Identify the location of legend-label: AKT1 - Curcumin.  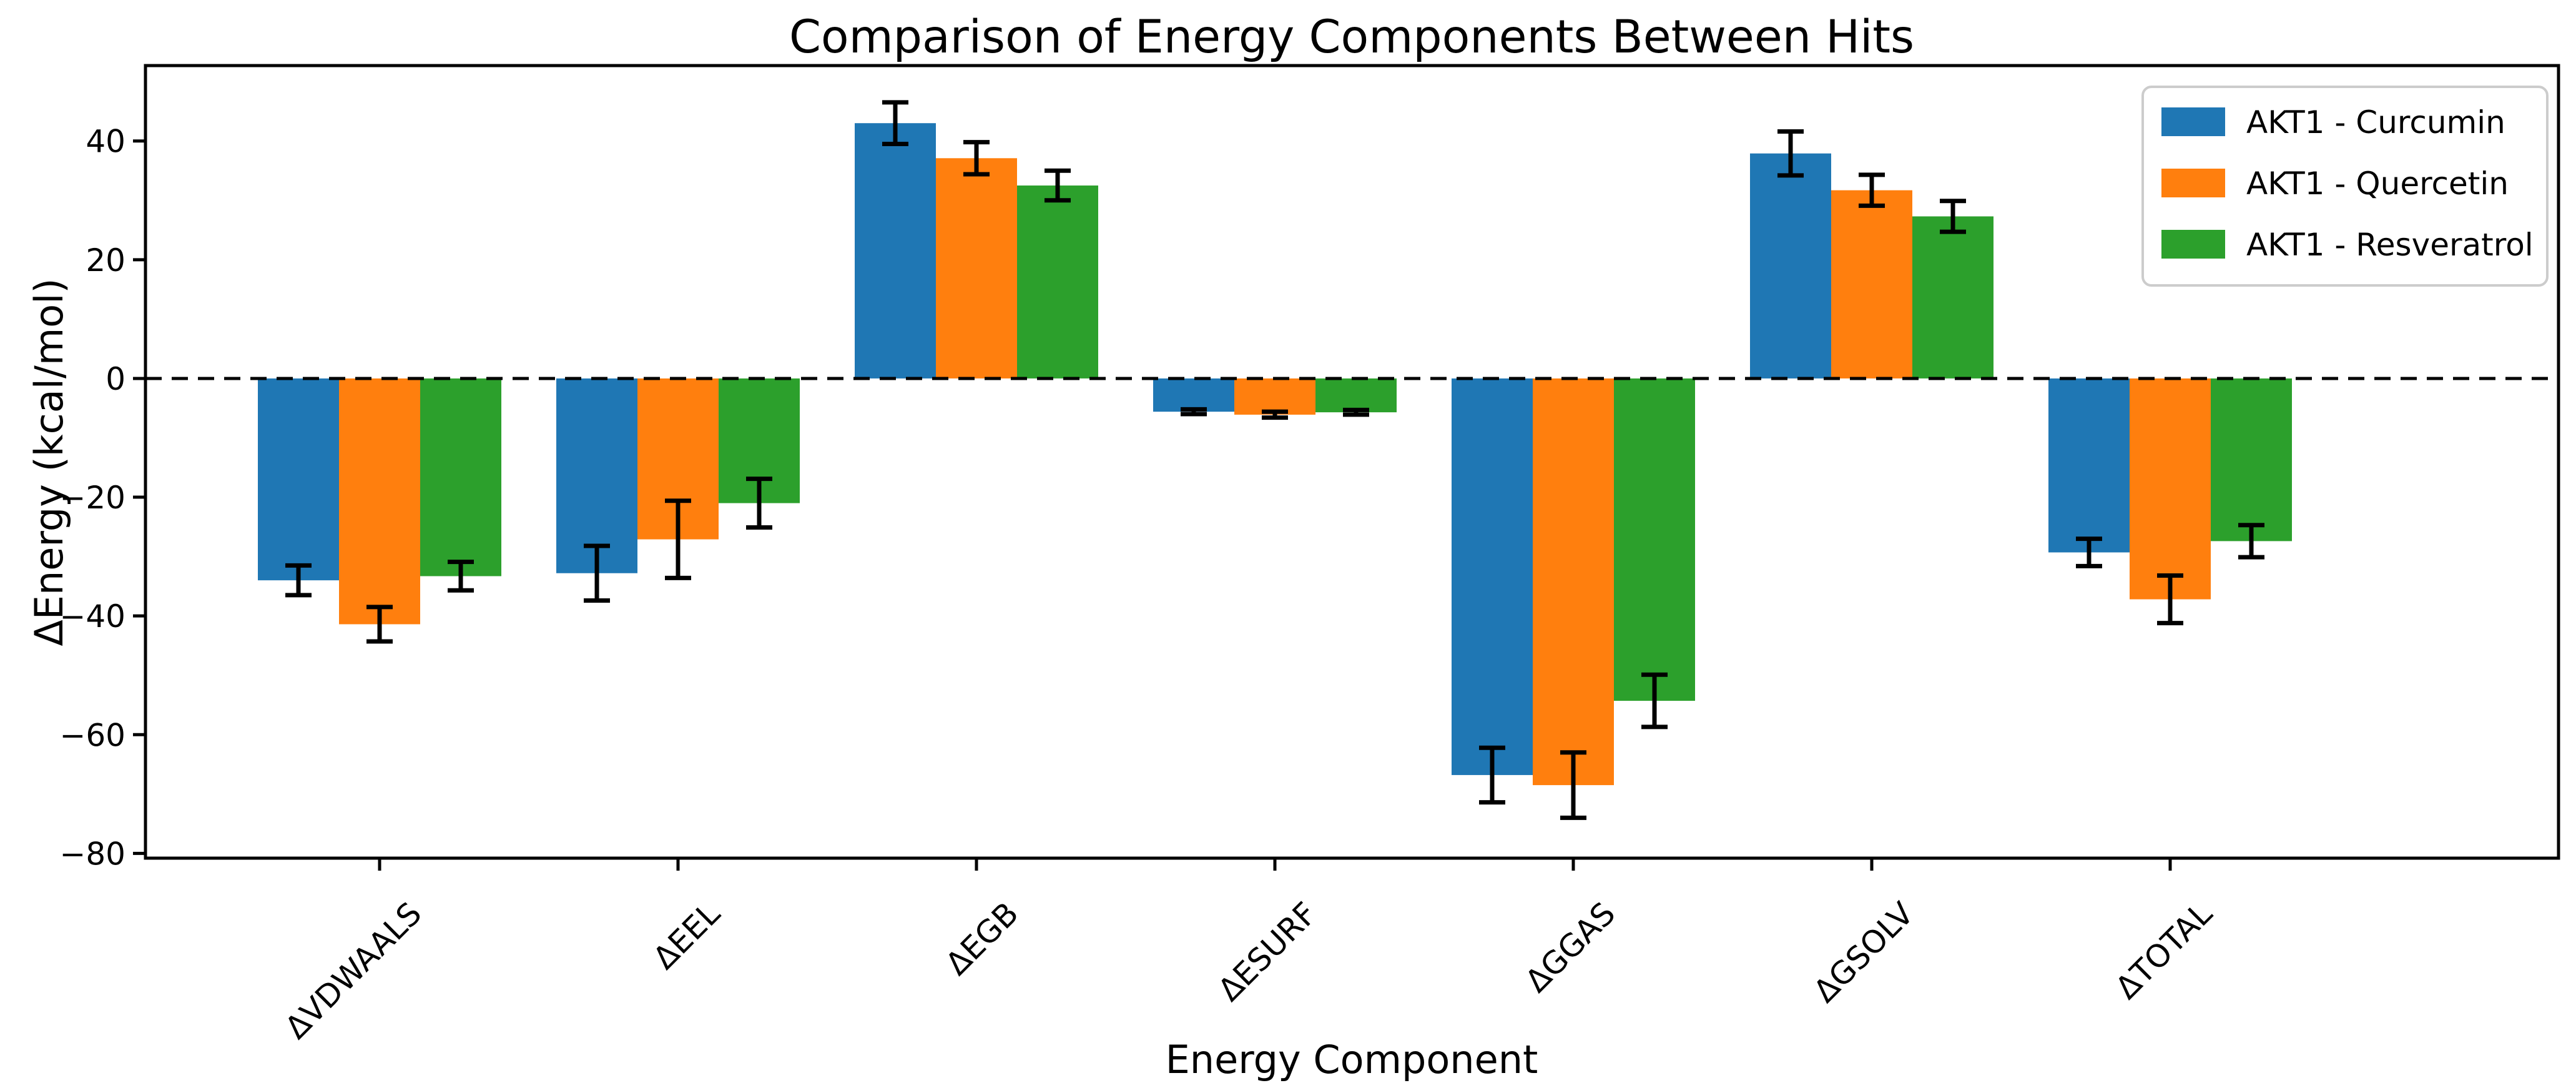
(2375, 122).